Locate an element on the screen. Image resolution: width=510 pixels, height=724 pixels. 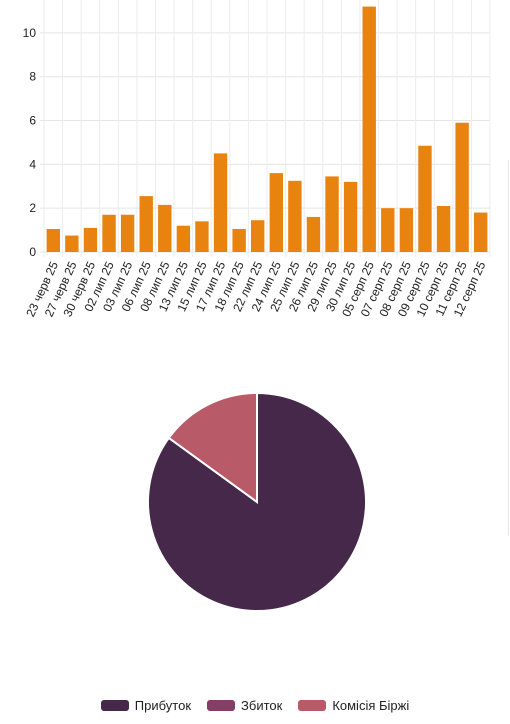
legend-item-loss: Збиток is located at coordinates (244, 705).